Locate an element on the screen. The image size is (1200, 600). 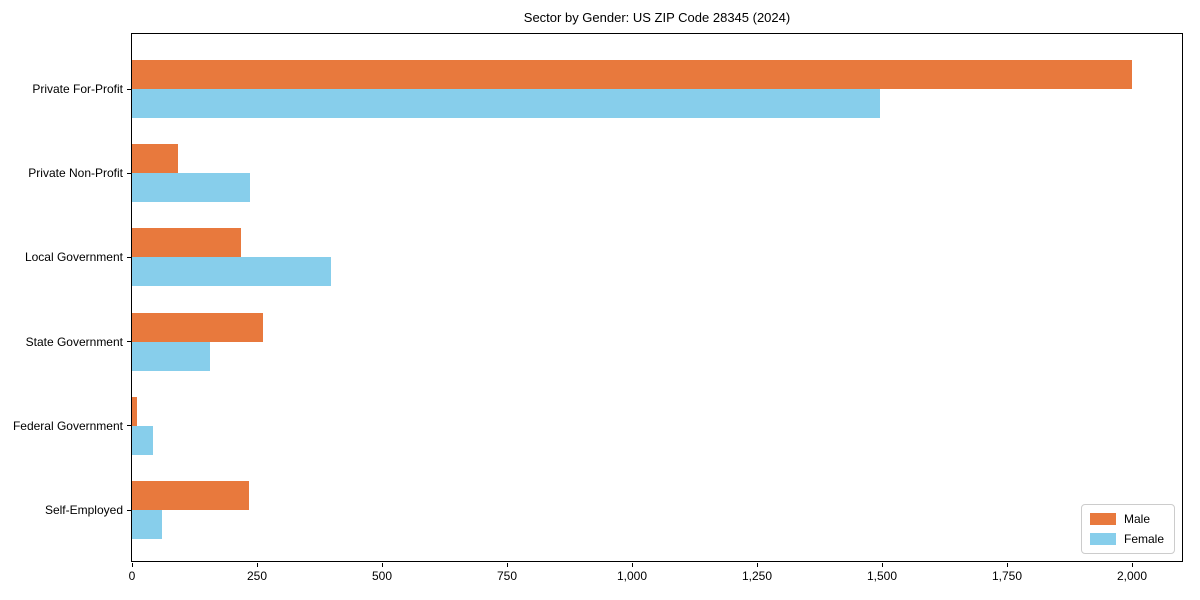
bar-male-self-employed is located at coordinates (190, 495).